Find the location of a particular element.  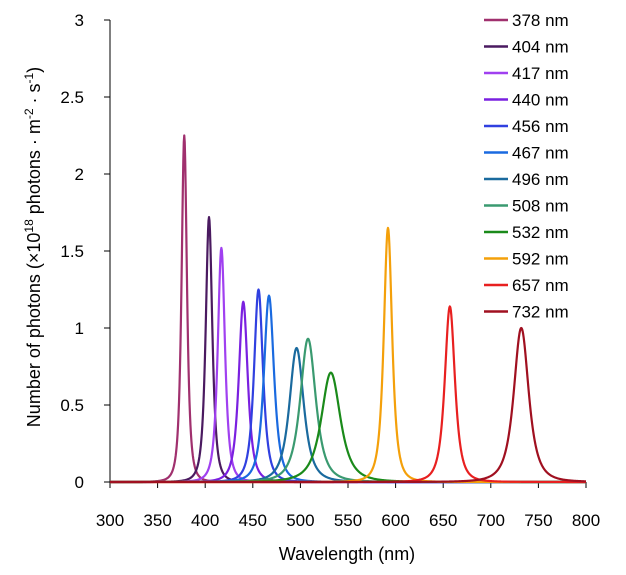

y-title-exponent-1: 18 is located at coordinates (29, 226).